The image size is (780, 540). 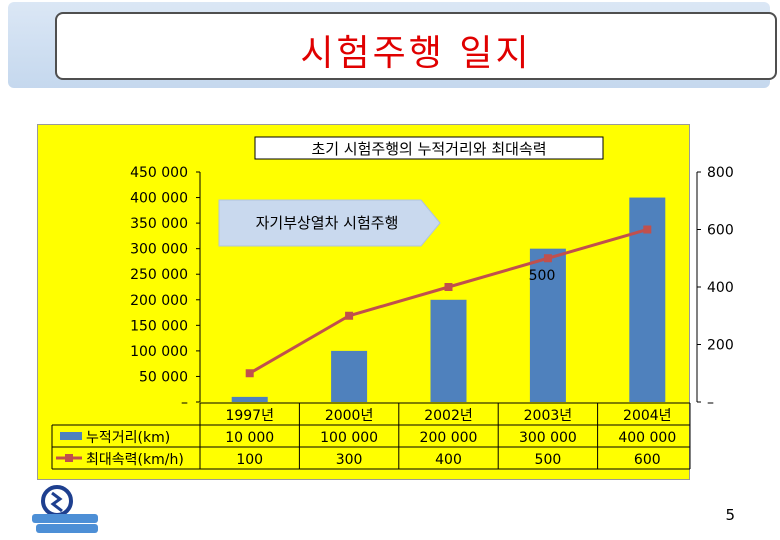 I want to click on left-axis-tick-label: 350 000, so click(x=159, y=224).